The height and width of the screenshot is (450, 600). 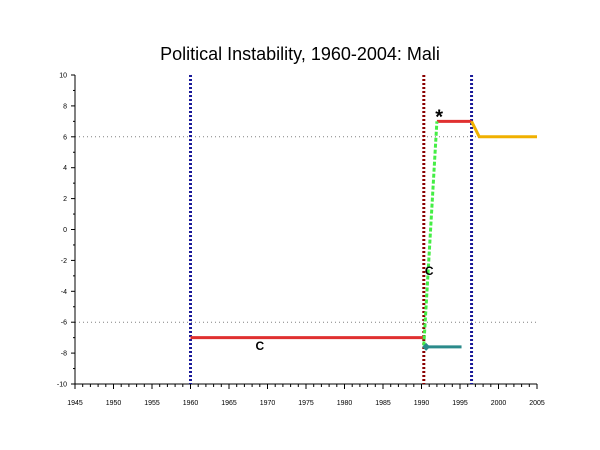 I want to click on x-tick-label-7: 1980, so click(x=345, y=403).